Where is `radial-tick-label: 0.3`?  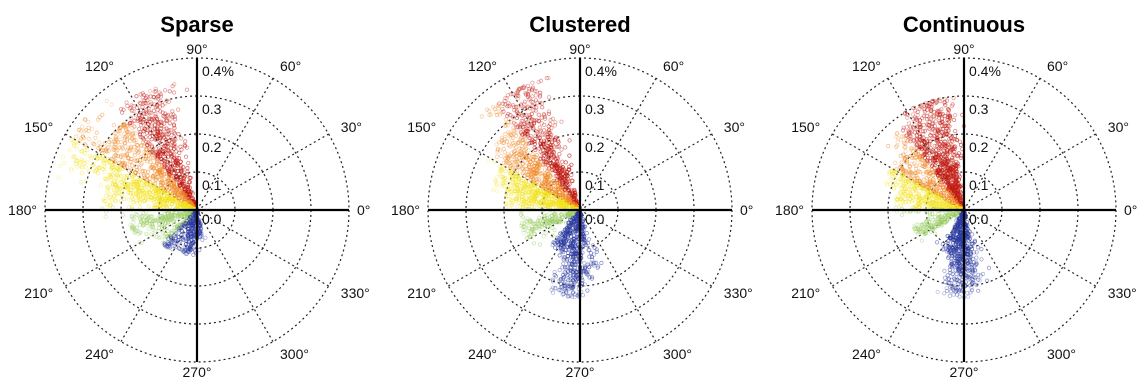
radial-tick-label: 0.3 is located at coordinates (595, 109).